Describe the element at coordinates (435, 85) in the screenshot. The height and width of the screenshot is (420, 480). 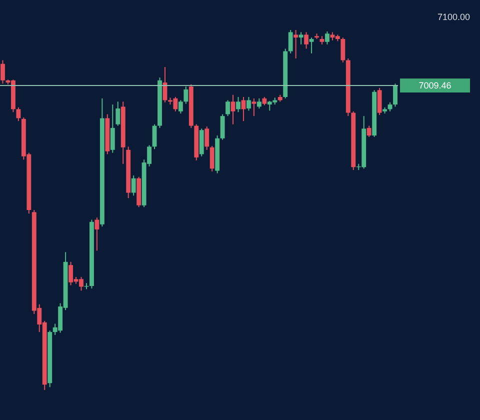
I see `text: 7009.46` at that location.